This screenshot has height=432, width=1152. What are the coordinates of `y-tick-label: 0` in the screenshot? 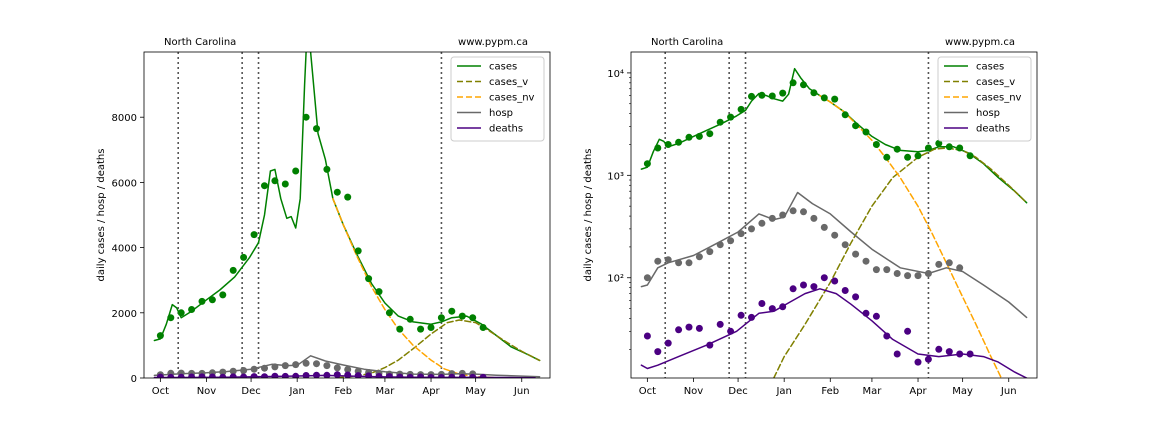 It's located at (134, 379).